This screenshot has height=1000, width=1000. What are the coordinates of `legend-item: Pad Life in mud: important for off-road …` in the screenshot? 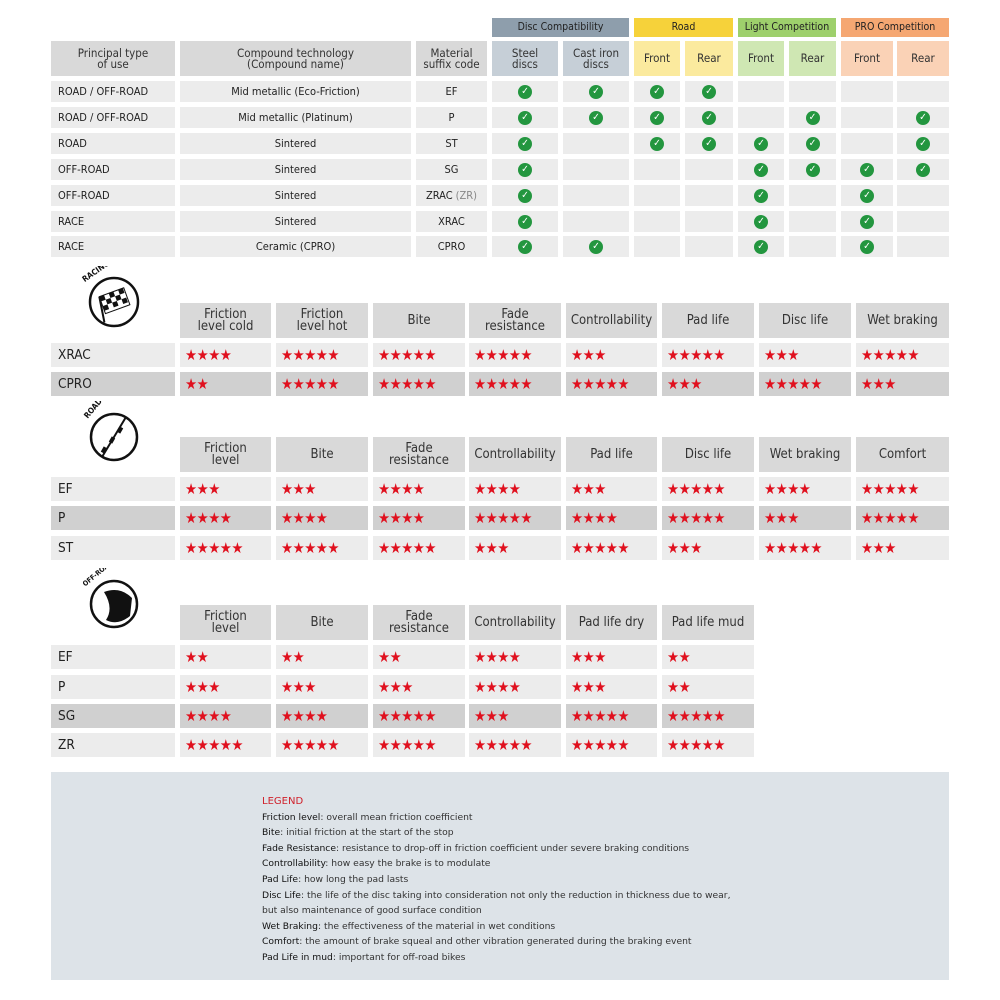 It's located at (496, 958).